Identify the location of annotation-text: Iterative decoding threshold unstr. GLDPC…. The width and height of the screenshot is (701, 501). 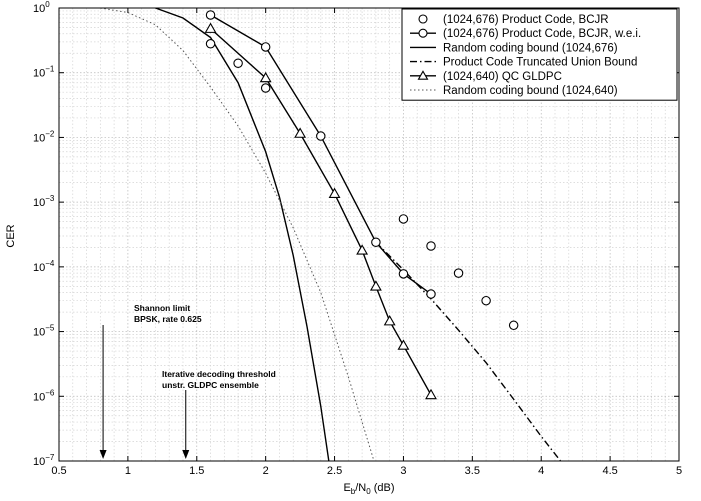
(219, 379).